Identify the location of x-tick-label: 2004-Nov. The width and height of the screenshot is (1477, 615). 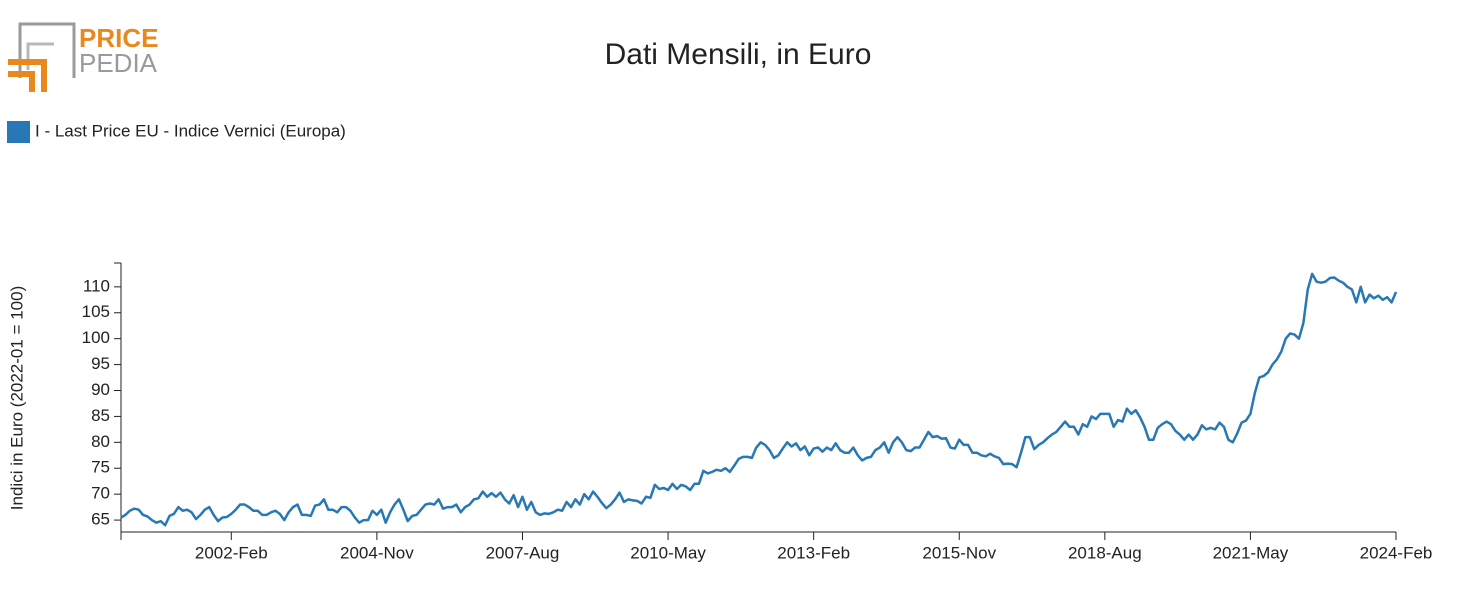
(377, 552).